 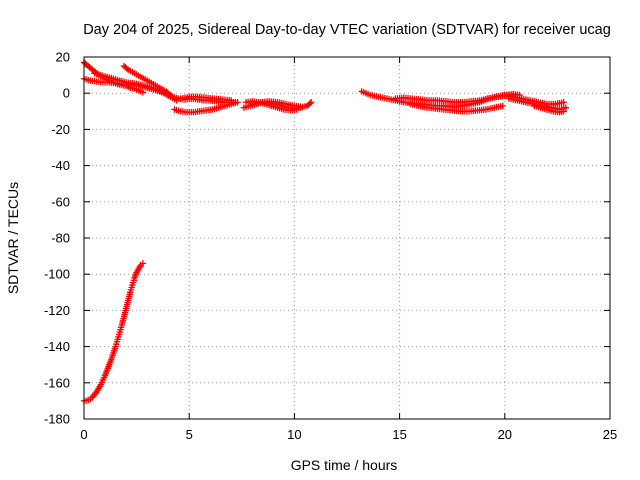 I want to click on x-tick-label: 20, so click(x=505, y=434).